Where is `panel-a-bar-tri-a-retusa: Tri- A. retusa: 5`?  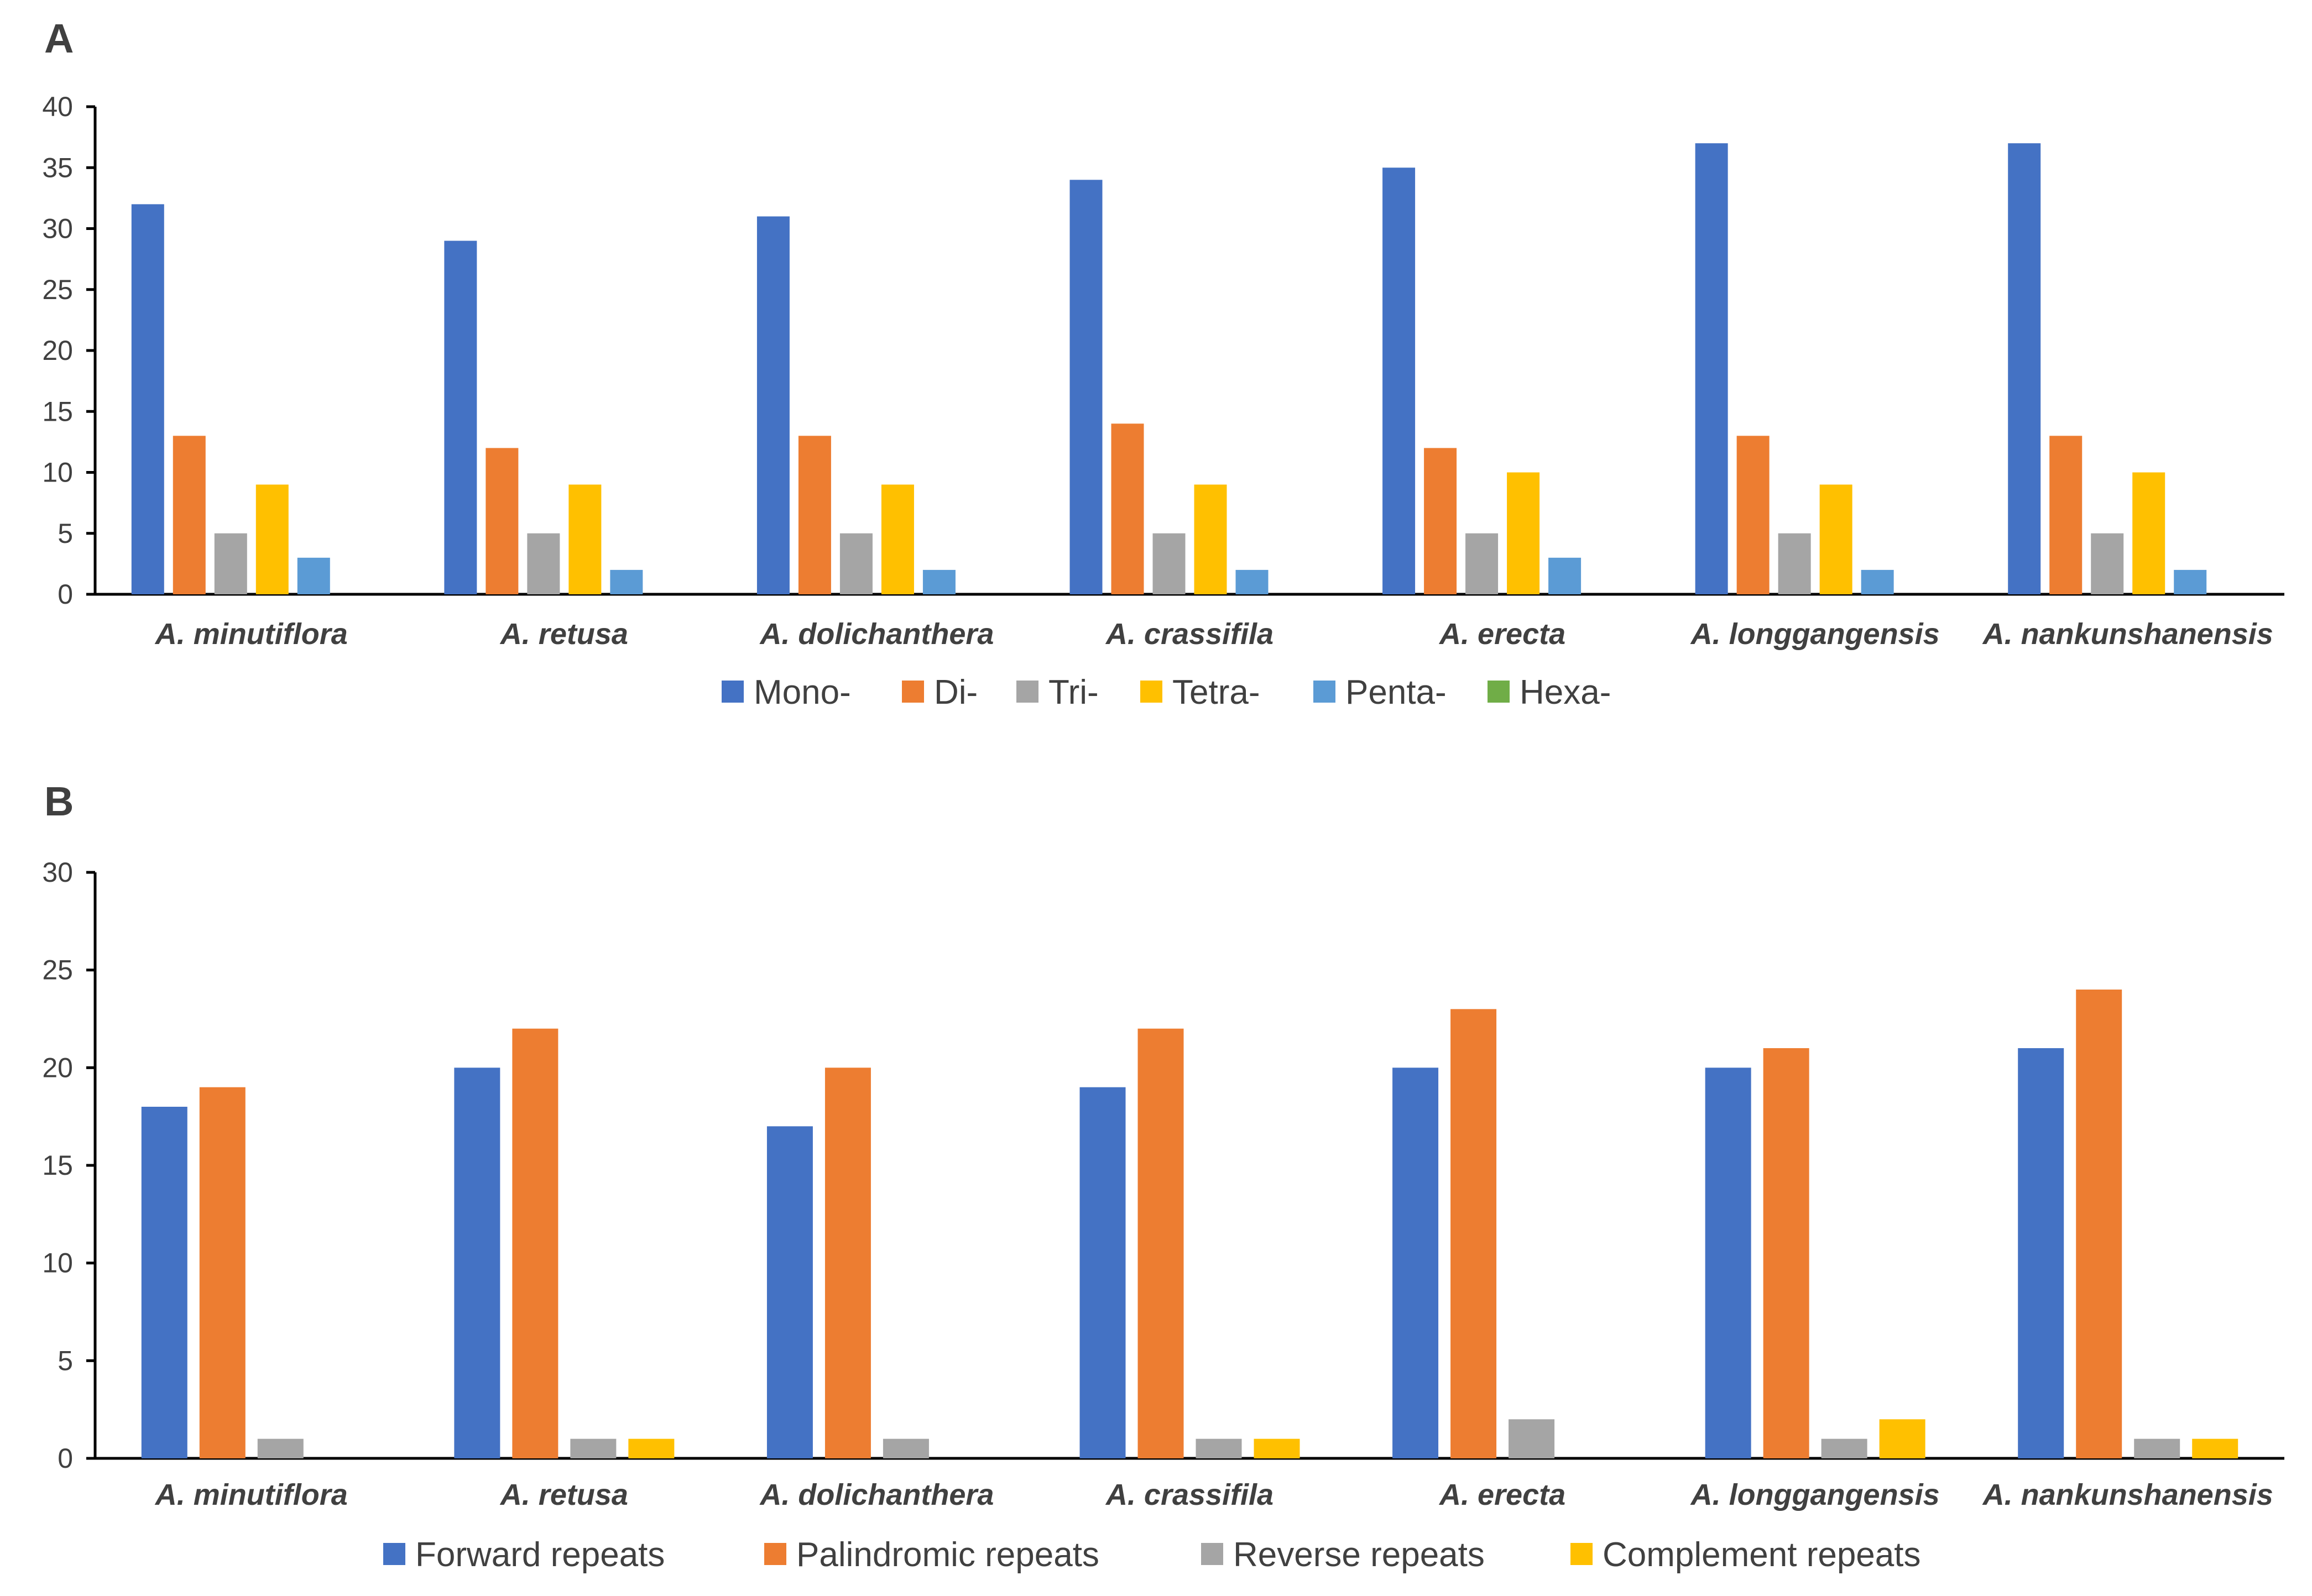
panel-a-bar-tri-a-retusa: Tri- A. retusa: 5 is located at coordinates (543, 563).